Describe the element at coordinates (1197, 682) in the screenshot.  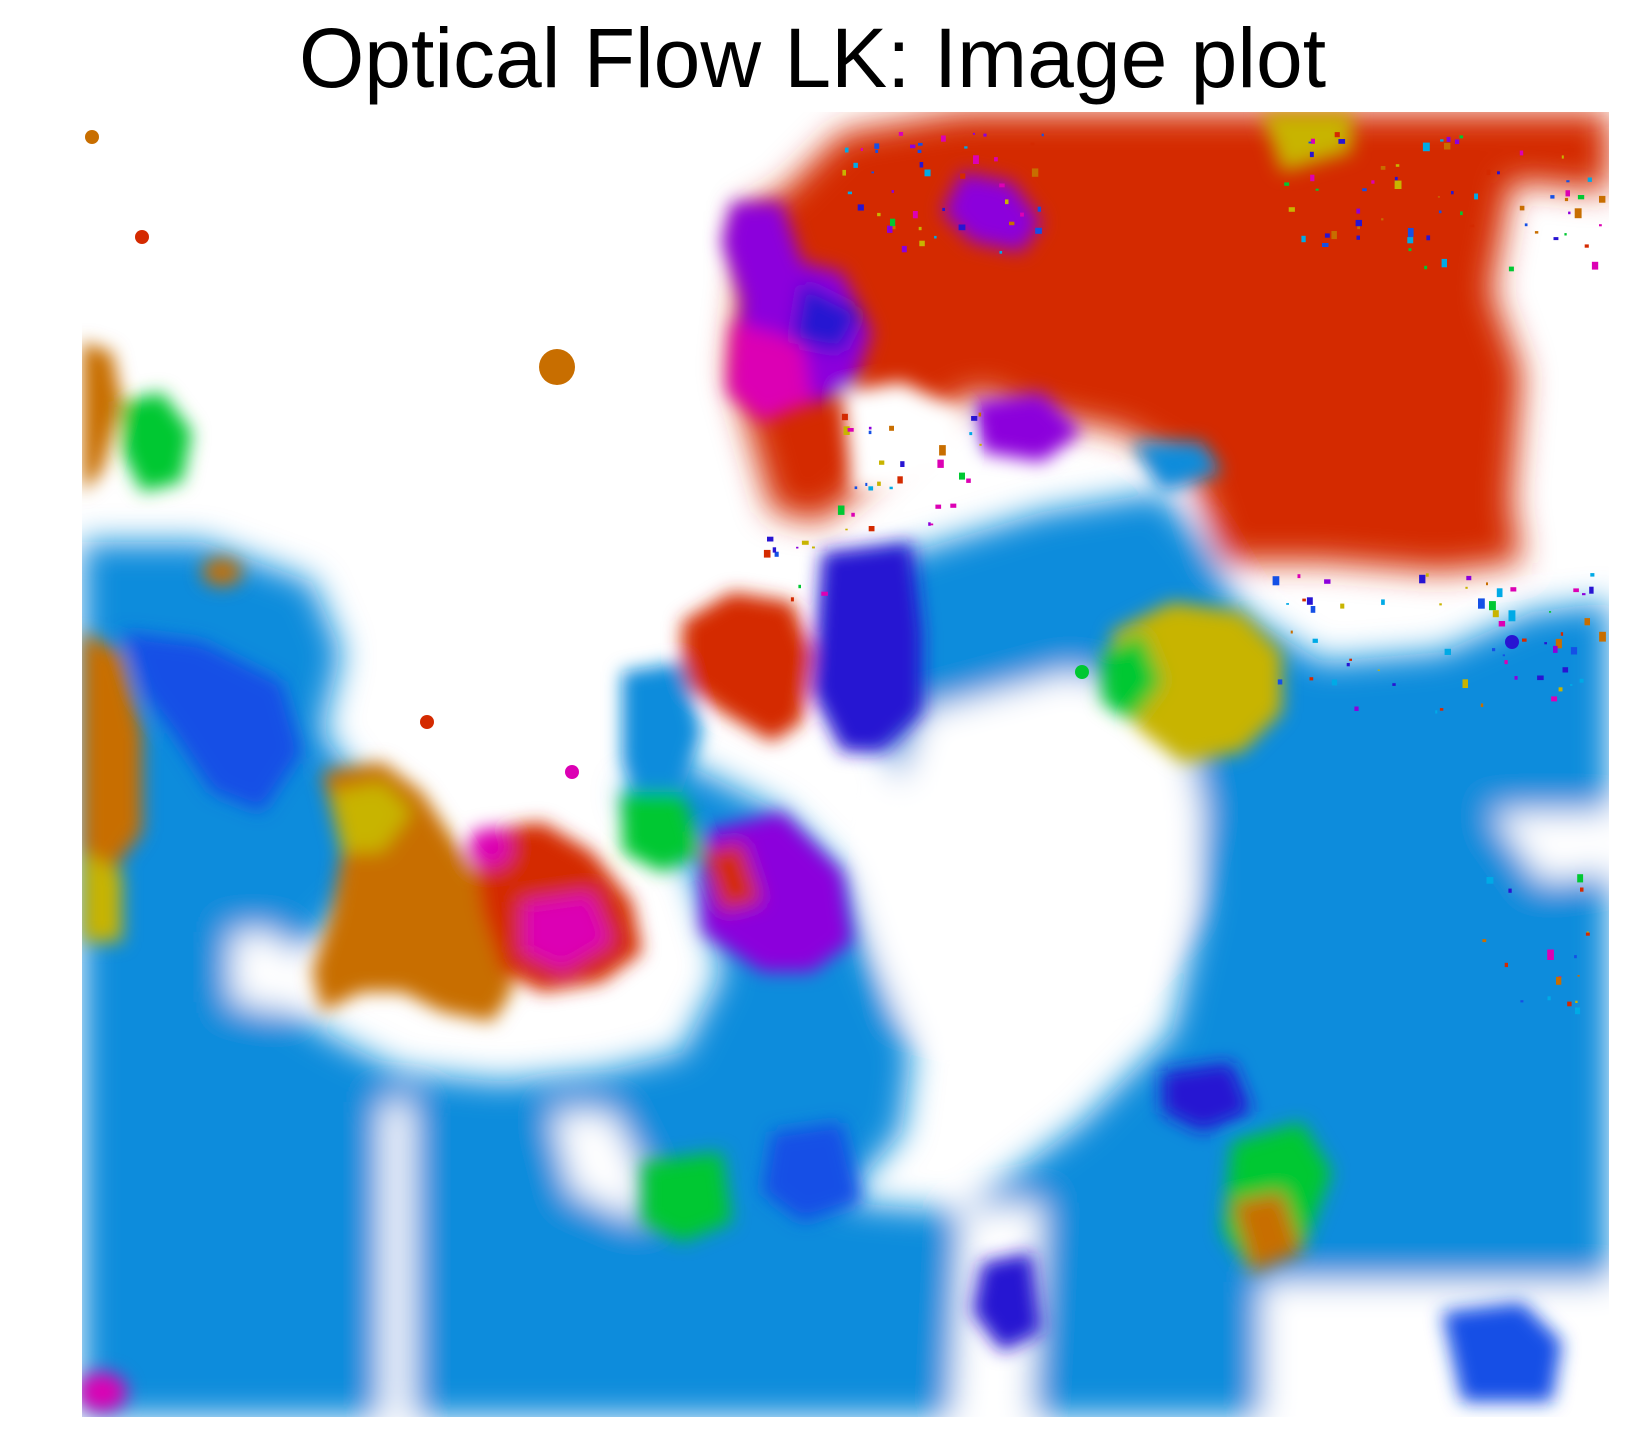
I see `flow-region-right-yellow` at that location.